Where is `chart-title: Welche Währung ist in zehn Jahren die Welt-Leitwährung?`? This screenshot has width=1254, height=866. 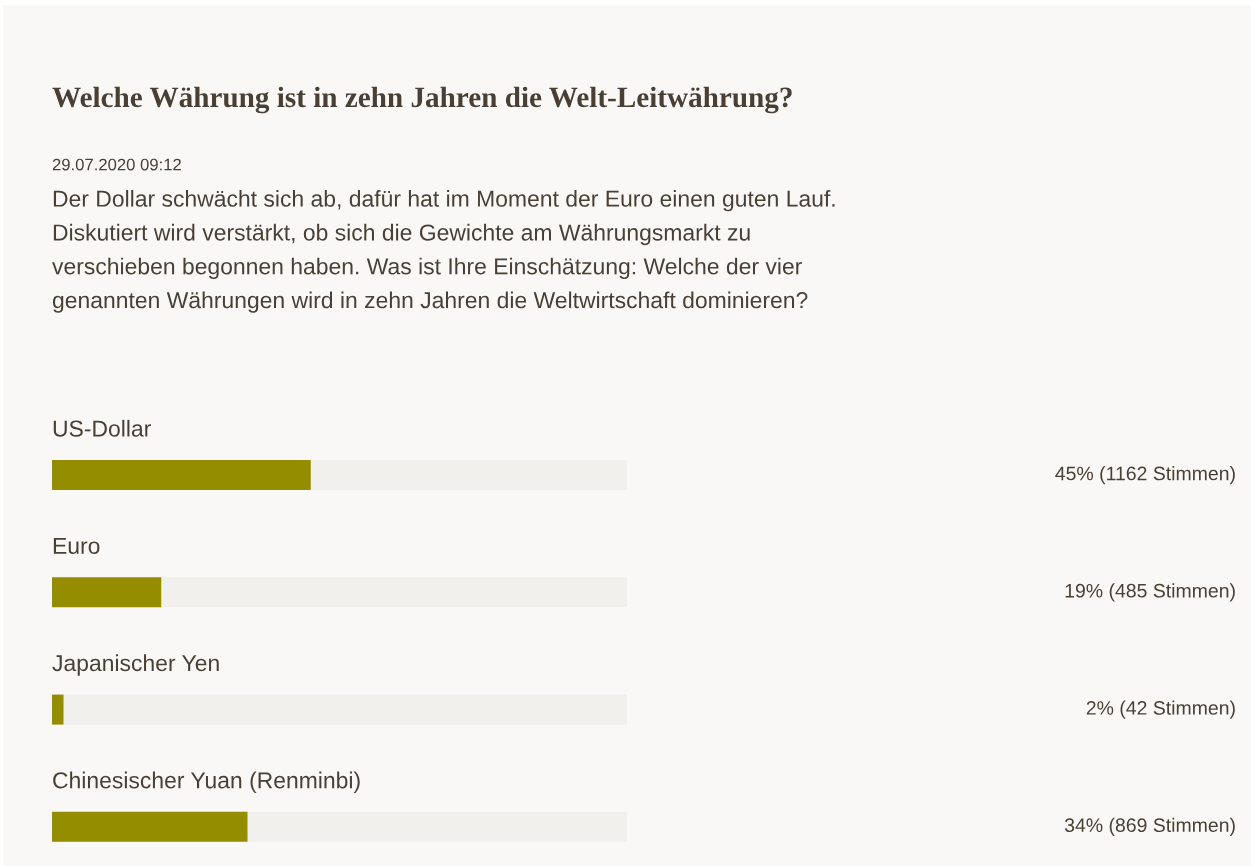 chart-title: Welche Währung ist in zehn Jahren die Welt-Leitwährung? is located at coordinates (422, 100).